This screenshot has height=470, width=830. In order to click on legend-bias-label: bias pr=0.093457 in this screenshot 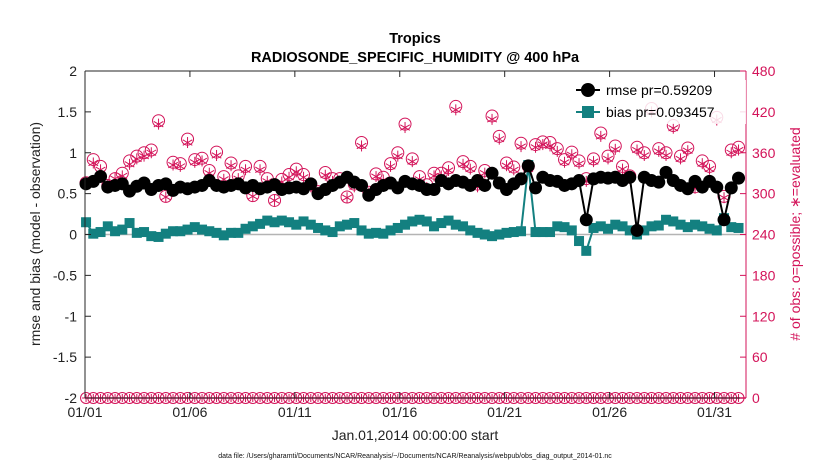, I will do `click(660, 112)`.